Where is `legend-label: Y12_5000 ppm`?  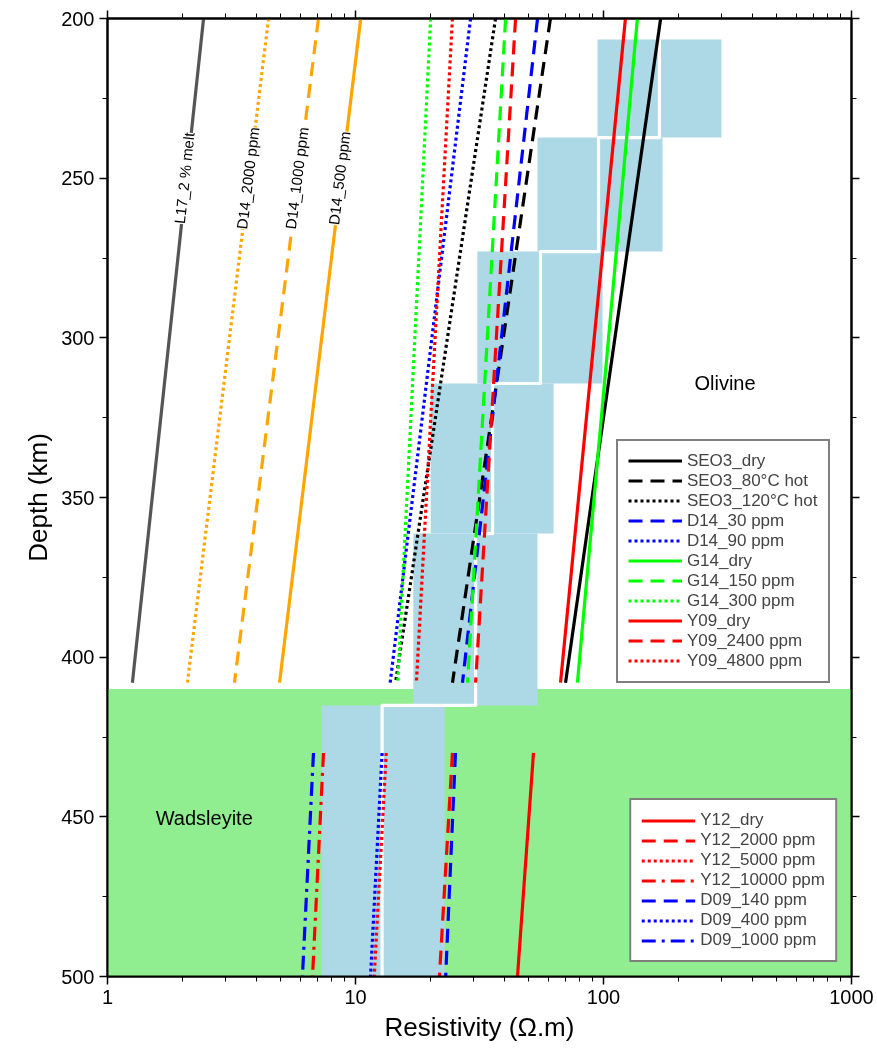
legend-label: Y12_5000 ppm is located at coordinates (758, 860).